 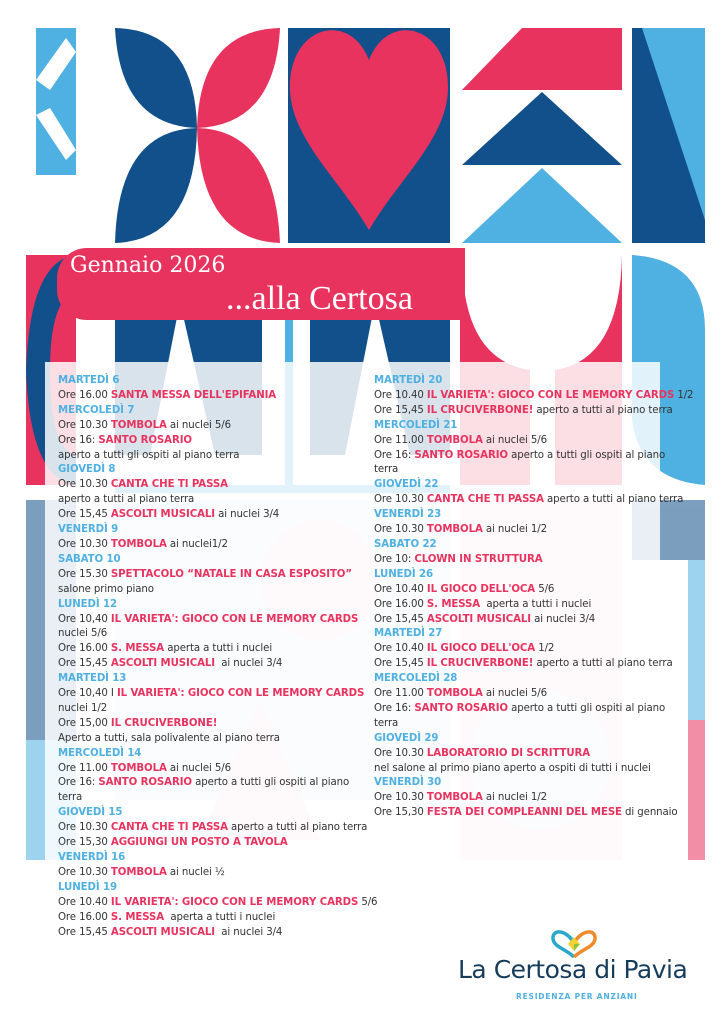 What do you see at coordinates (84, 917) in the screenshot?
I see `event-detail: Ore 16.00` at bounding box center [84, 917].